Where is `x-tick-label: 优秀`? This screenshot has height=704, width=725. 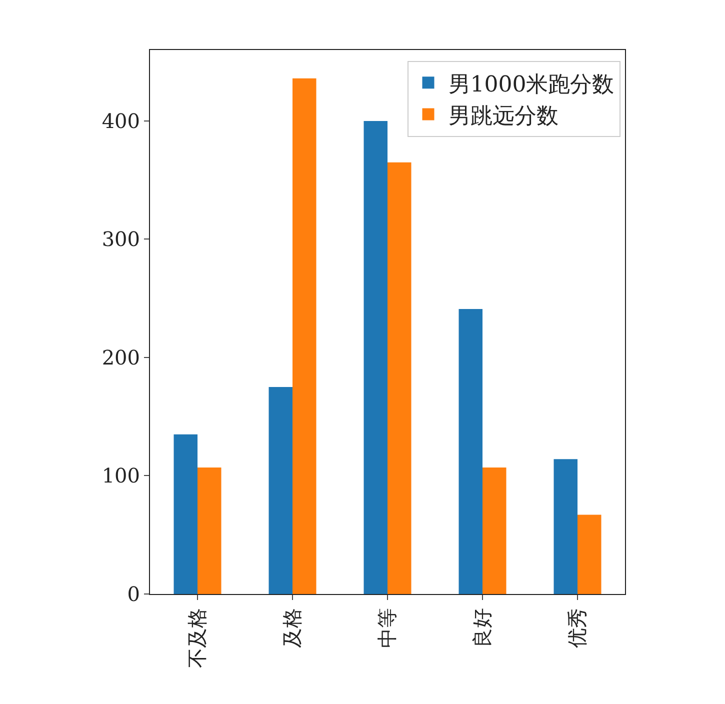 x-tick-label: 优秀 is located at coordinates (577, 628).